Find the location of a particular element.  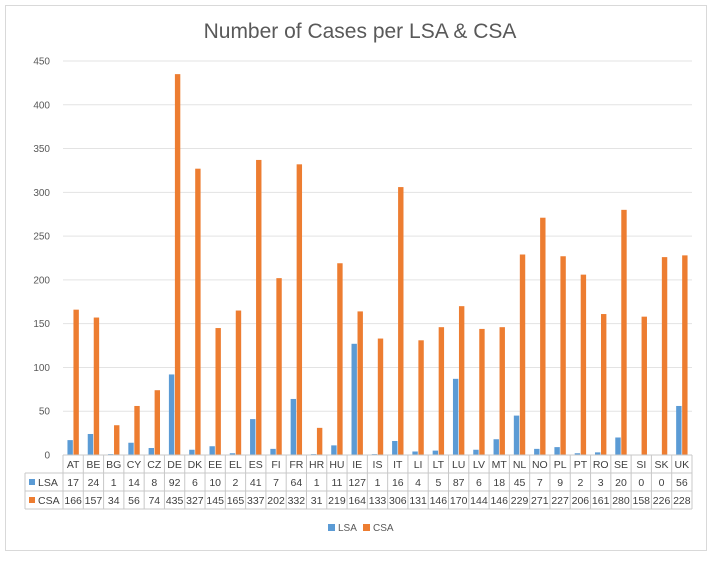

y-tick-label: 450 is located at coordinates (41, 62).